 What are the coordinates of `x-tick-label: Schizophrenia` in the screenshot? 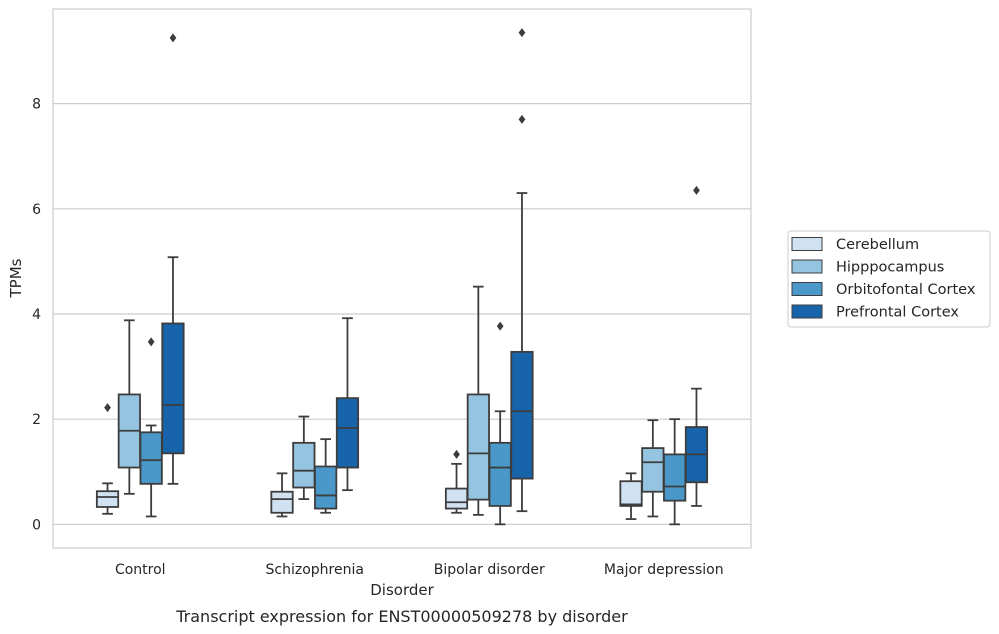 It's located at (315, 570).